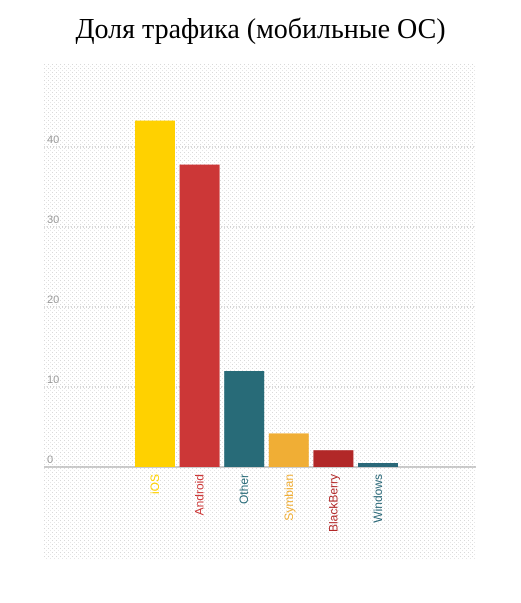 This screenshot has height=603, width=521. I want to click on x-tick-label: Other, so click(244, 489).